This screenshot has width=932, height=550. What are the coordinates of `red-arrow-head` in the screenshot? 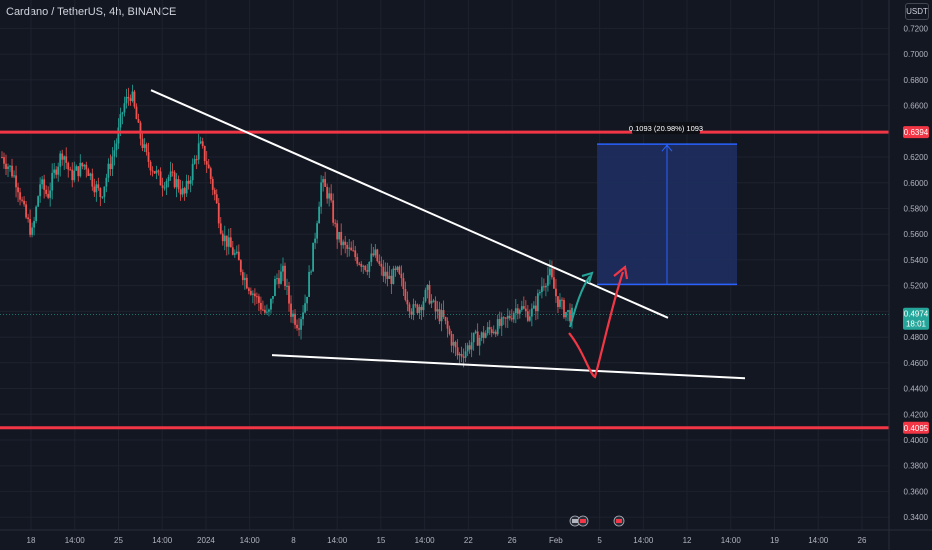 It's located at (621, 272).